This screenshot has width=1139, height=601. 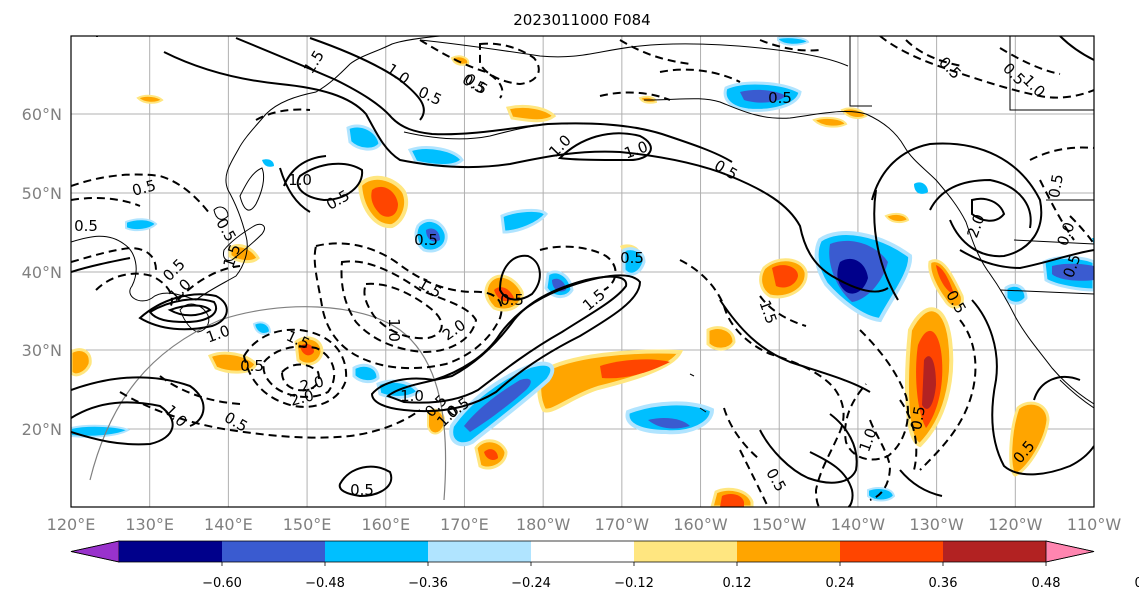 What do you see at coordinates (222, 583) in the screenshot?
I see `colorbar-tick-label: −0.60` at bounding box center [222, 583].